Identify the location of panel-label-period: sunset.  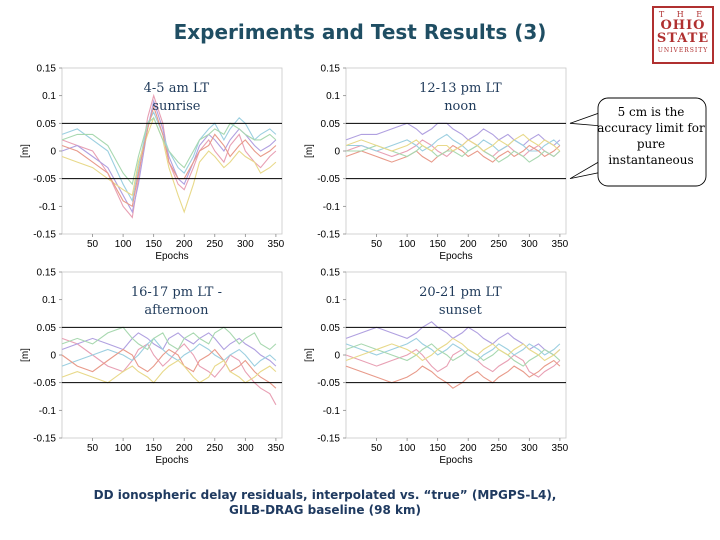
(461, 310).